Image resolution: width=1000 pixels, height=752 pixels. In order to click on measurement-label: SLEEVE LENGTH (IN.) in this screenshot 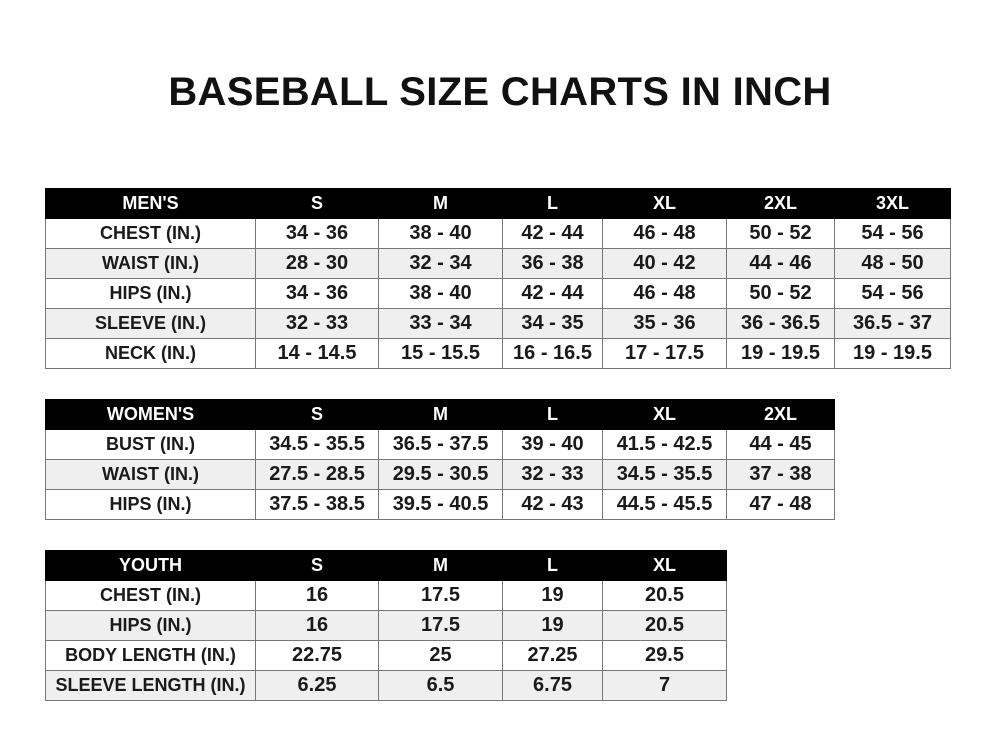, I will do `click(150, 685)`.